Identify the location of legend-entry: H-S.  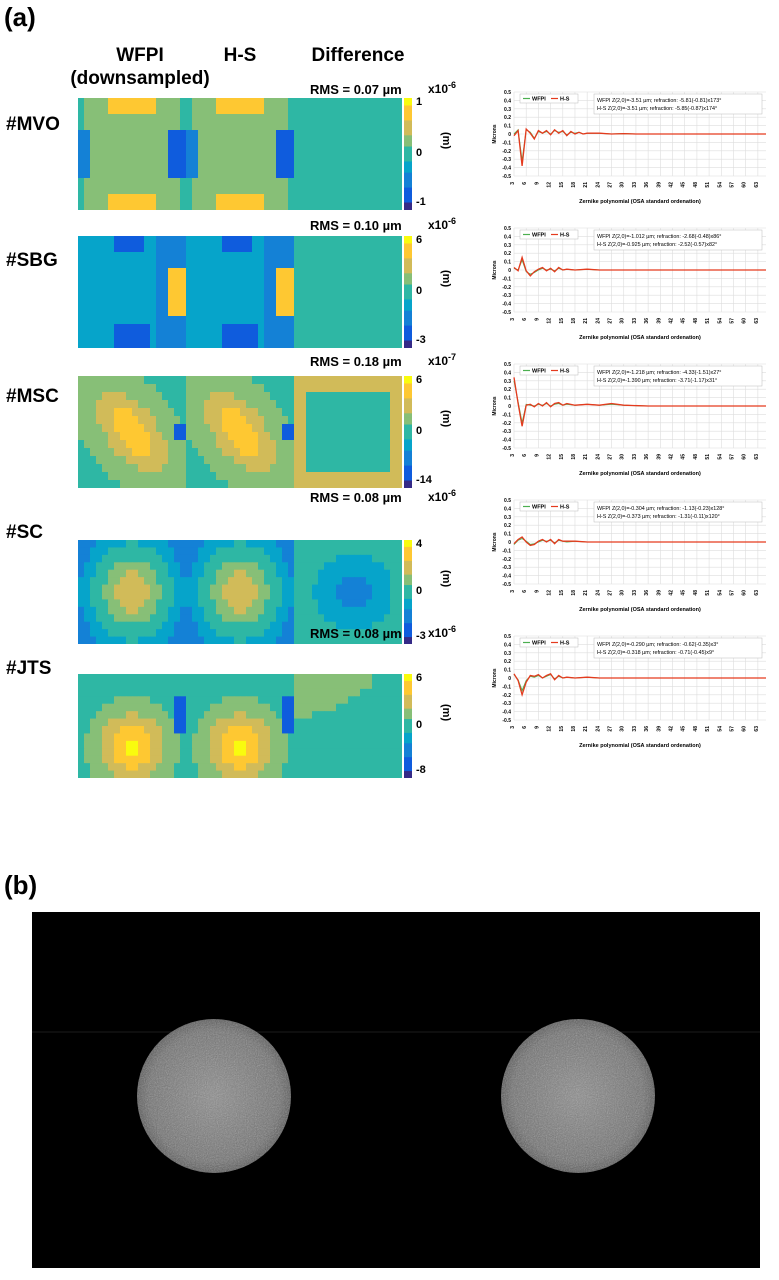
(565, 644).